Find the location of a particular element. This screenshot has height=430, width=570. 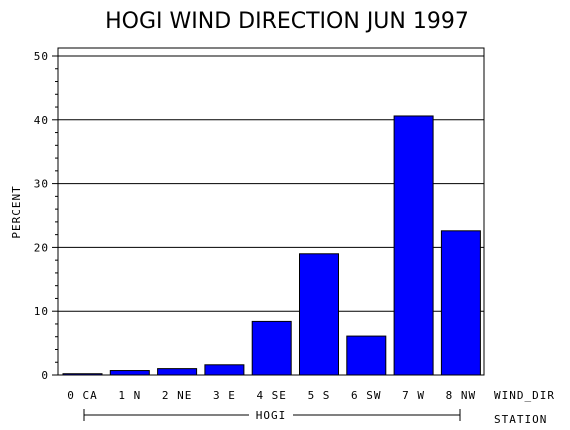

y-axis-label: PERCENT is located at coordinates (16, 211).